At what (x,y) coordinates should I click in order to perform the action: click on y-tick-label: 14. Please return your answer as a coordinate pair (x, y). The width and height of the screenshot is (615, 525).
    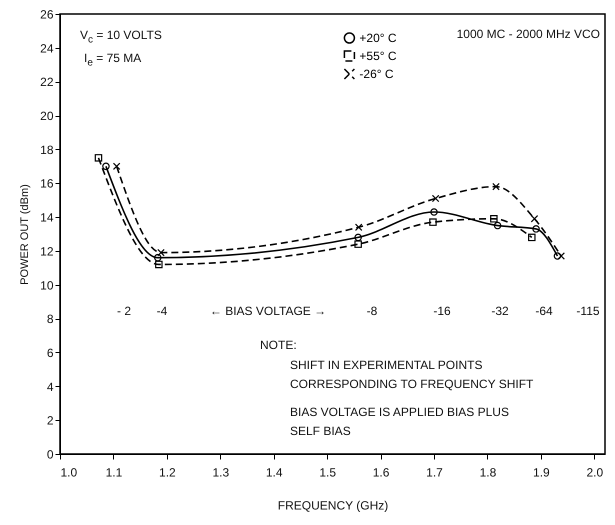
    Looking at the image, I should click on (47, 217).